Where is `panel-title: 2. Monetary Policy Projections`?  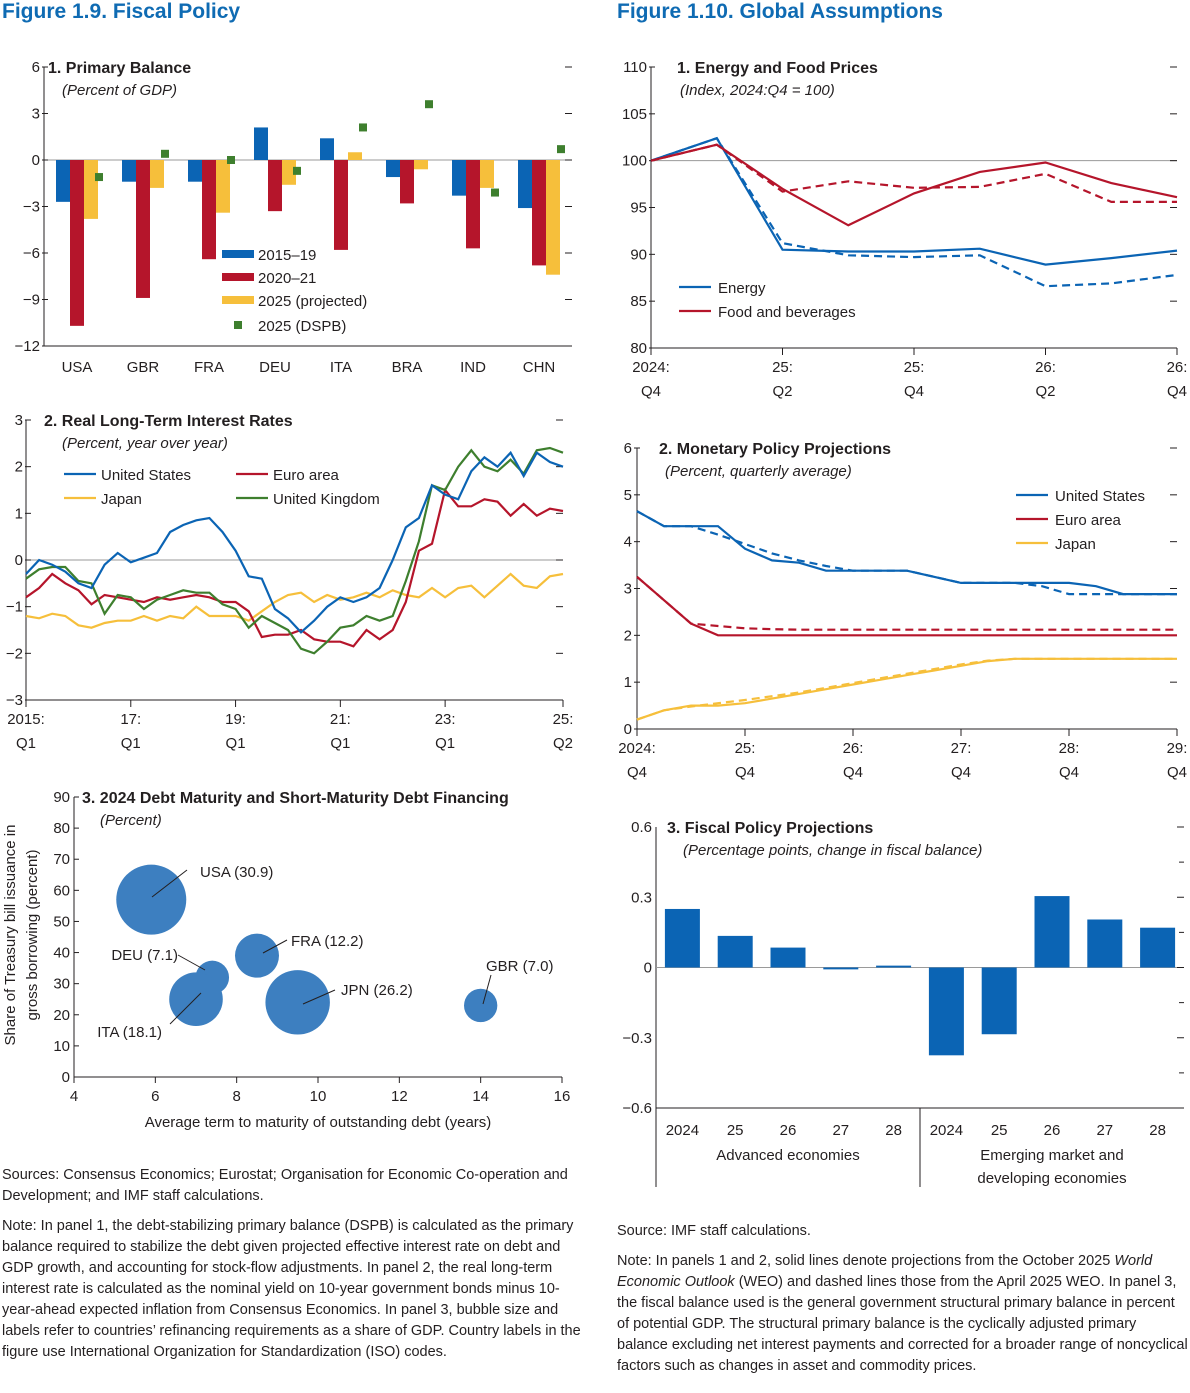 panel-title: 2. Monetary Policy Projections is located at coordinates (775, 449).